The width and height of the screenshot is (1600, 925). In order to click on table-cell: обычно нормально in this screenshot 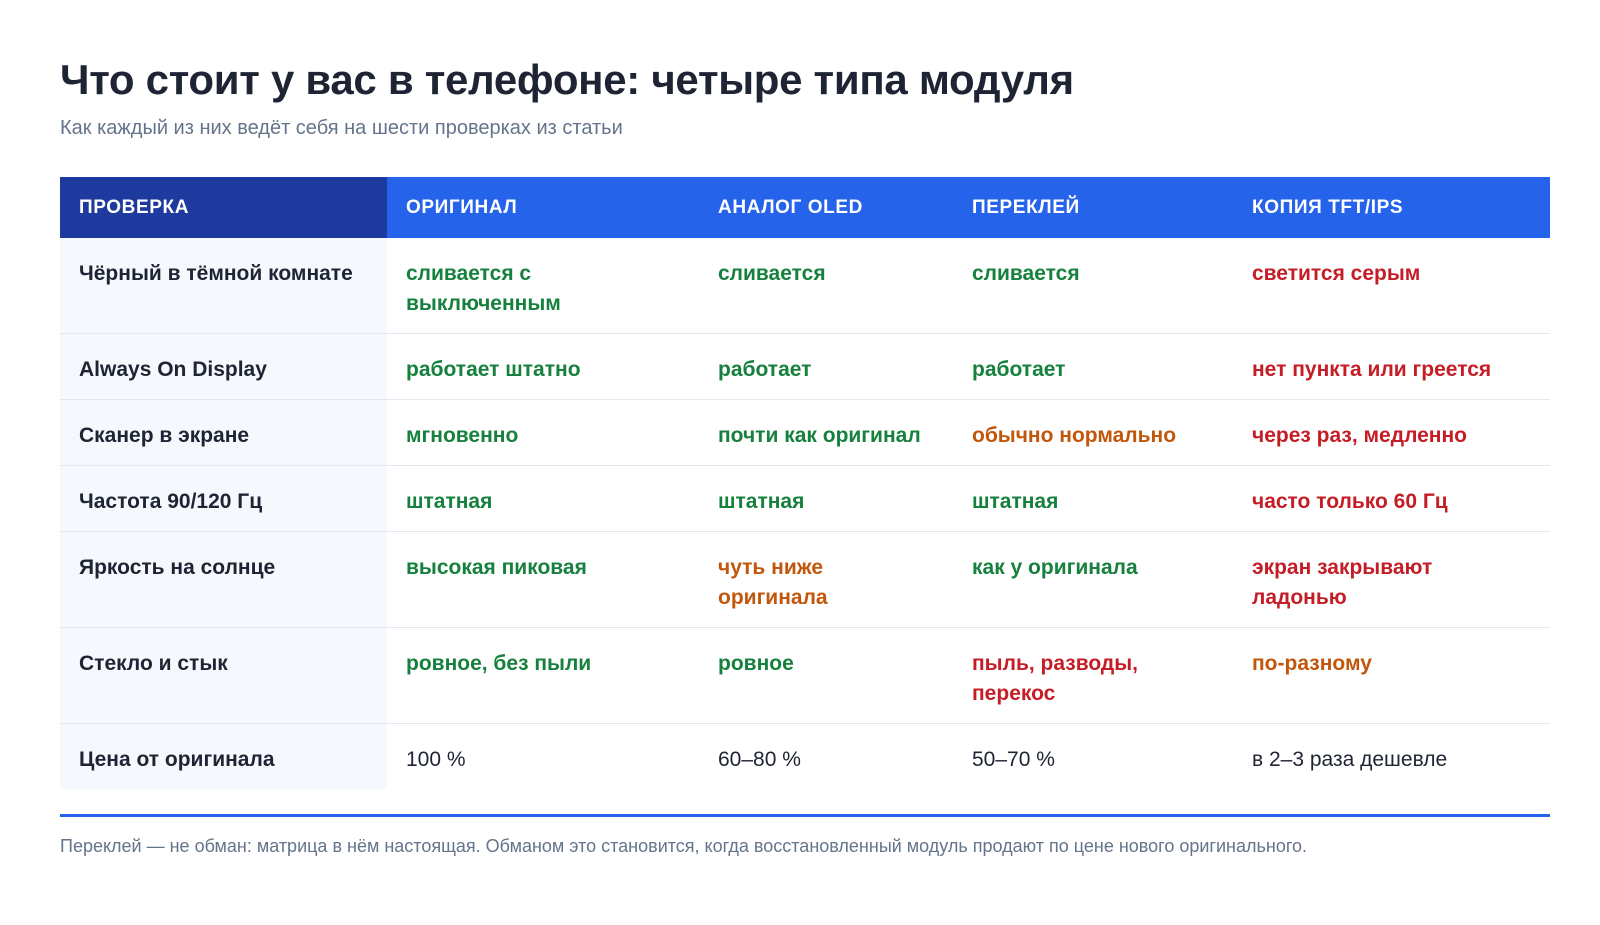, I will do `click(1093, 432)`.